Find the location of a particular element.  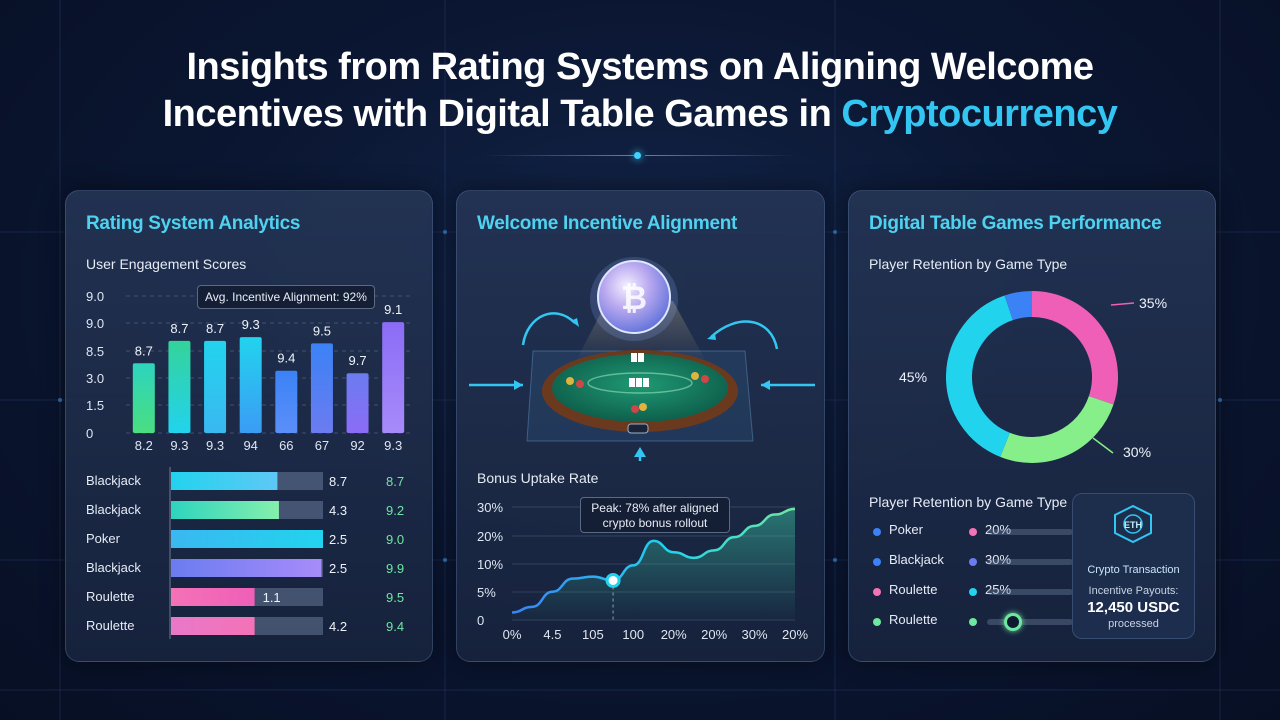

row-score: 9.9 is located at coordinates (395, 568).